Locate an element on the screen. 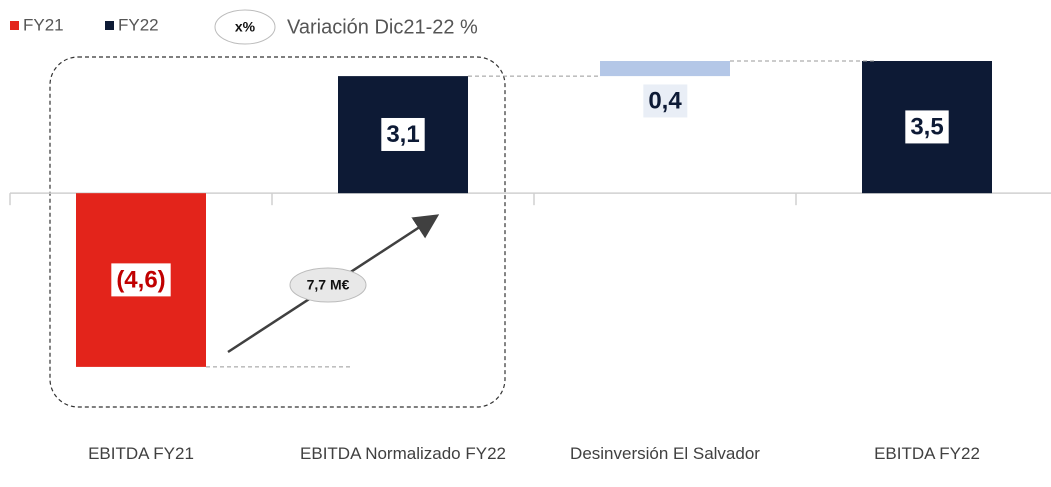  annotation: 7,7 M€ is located at coordinates (328, 285).